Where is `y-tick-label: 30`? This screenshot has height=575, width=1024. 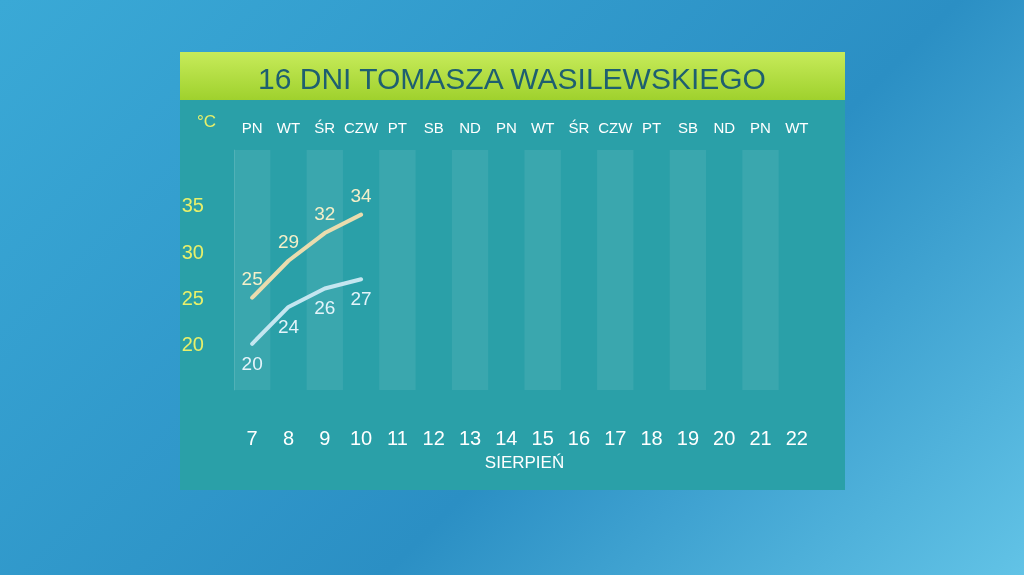 y-tick-label: 30 is located at coordinates (192, 251).